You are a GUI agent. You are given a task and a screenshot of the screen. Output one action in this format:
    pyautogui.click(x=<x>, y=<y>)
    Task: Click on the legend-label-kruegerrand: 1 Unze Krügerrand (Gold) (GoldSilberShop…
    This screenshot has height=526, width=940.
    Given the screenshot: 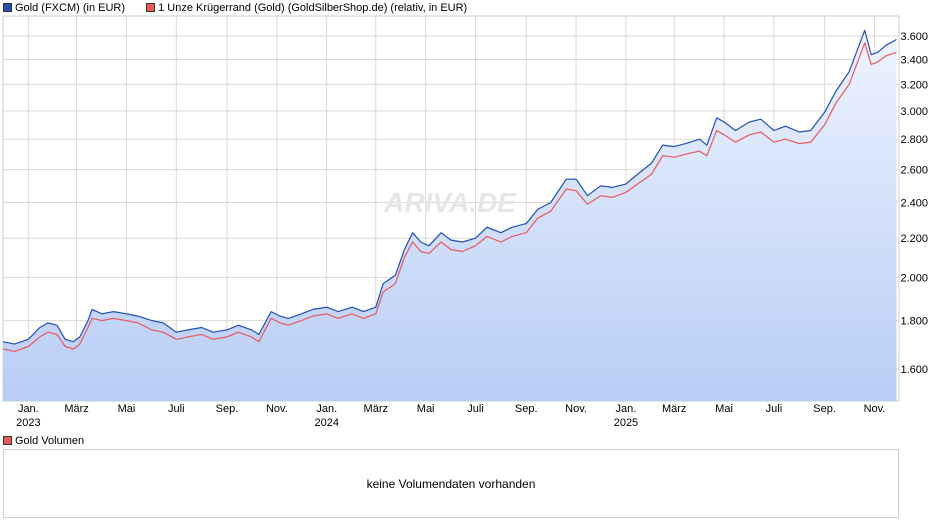 What is the action you would take?
    pyautogui.click(x=313, y=8)
    